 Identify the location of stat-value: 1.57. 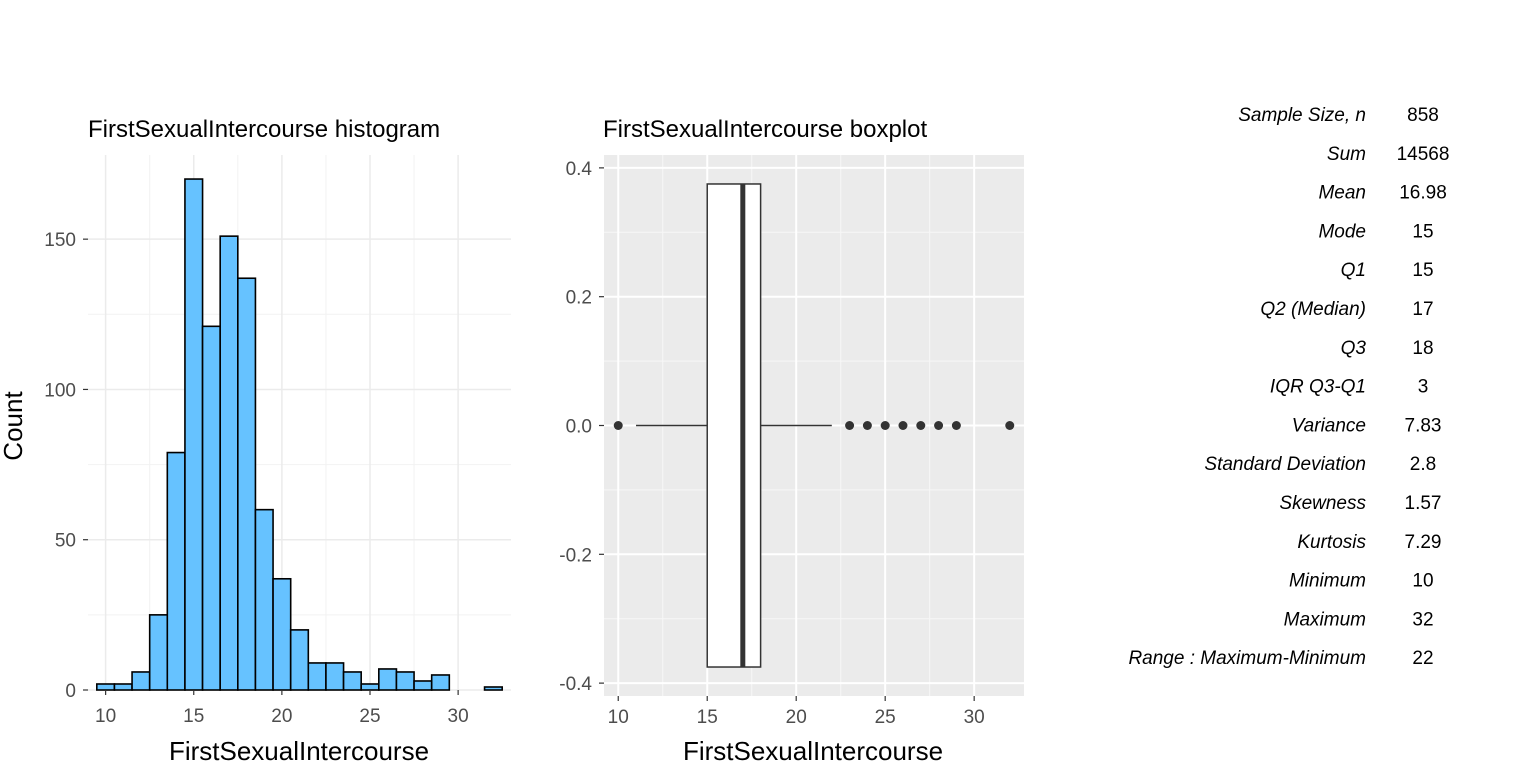
(1423, 503).